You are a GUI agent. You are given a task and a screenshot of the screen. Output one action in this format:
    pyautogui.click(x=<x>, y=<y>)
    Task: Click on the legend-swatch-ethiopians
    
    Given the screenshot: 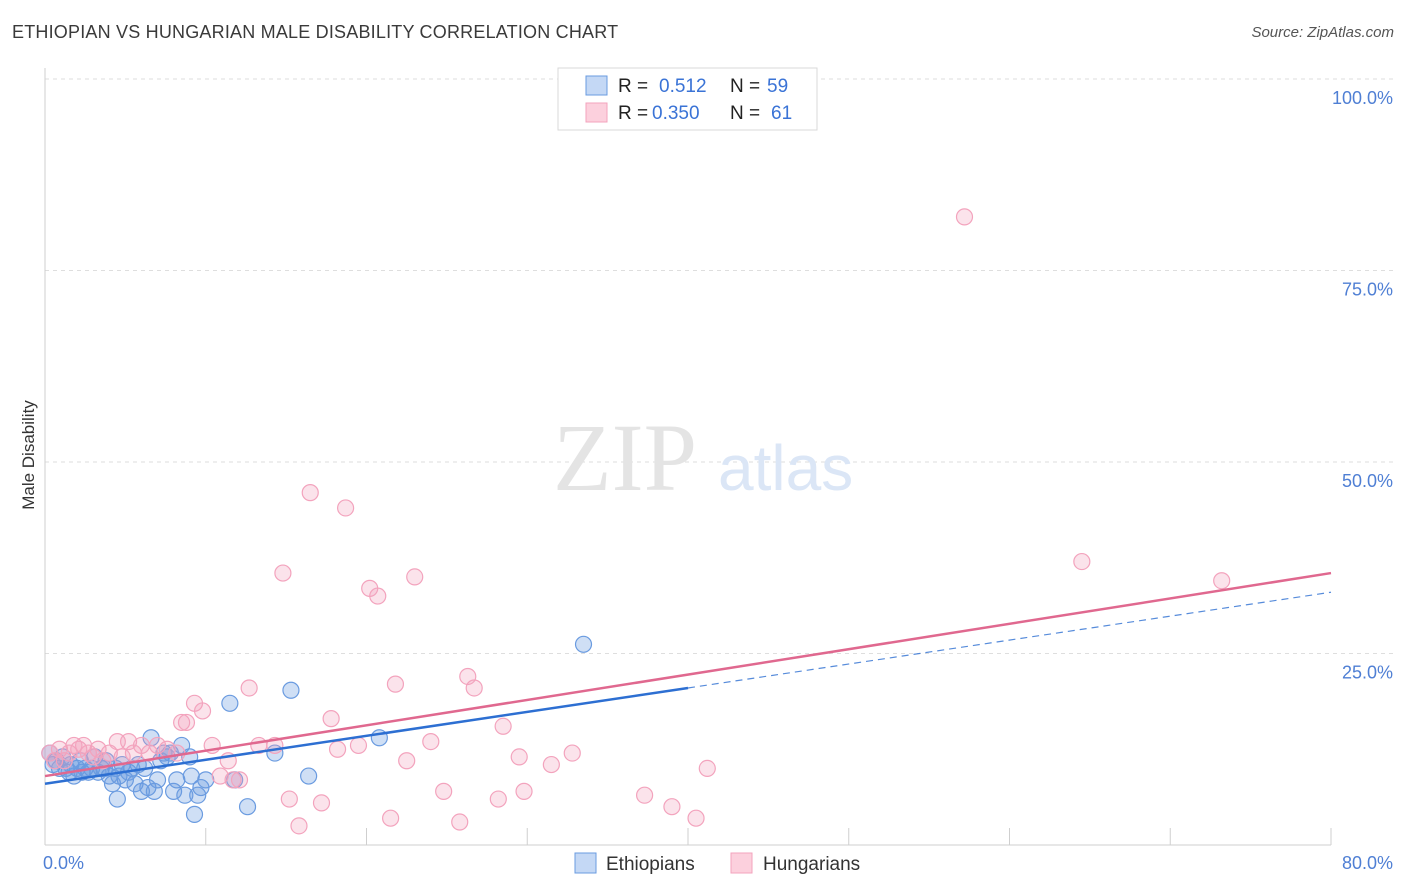 What is the action you would take?
    pyautogui.click(x=596, y=85)
    